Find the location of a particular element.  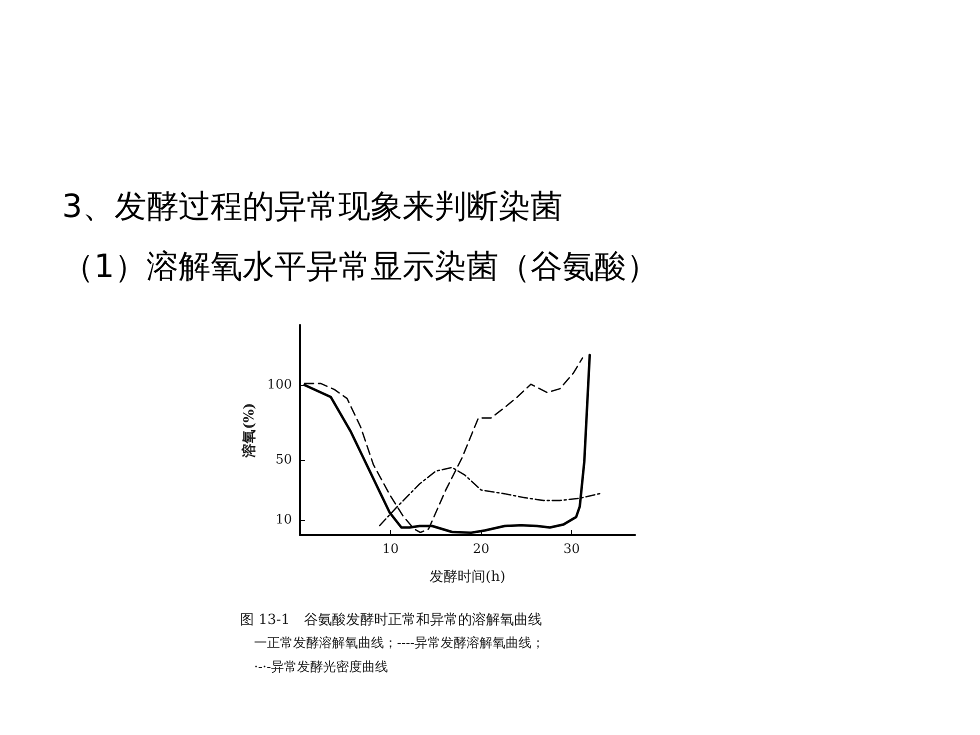

chart-title: 3、发酵过程的异常现象来判断染菌 is located at coordinates (312, 206).